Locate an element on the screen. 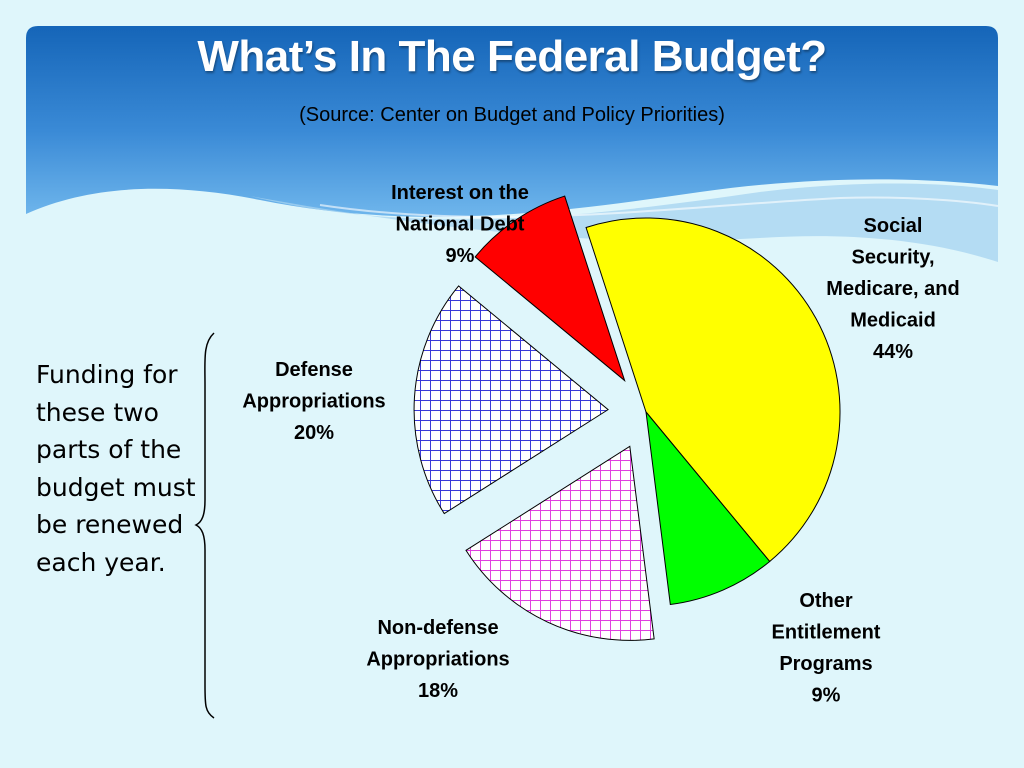 The width and height of the screenshot is (1024, 768). slice-label-4: Defense Appropriations 20% is located at coordinates (313, 401).